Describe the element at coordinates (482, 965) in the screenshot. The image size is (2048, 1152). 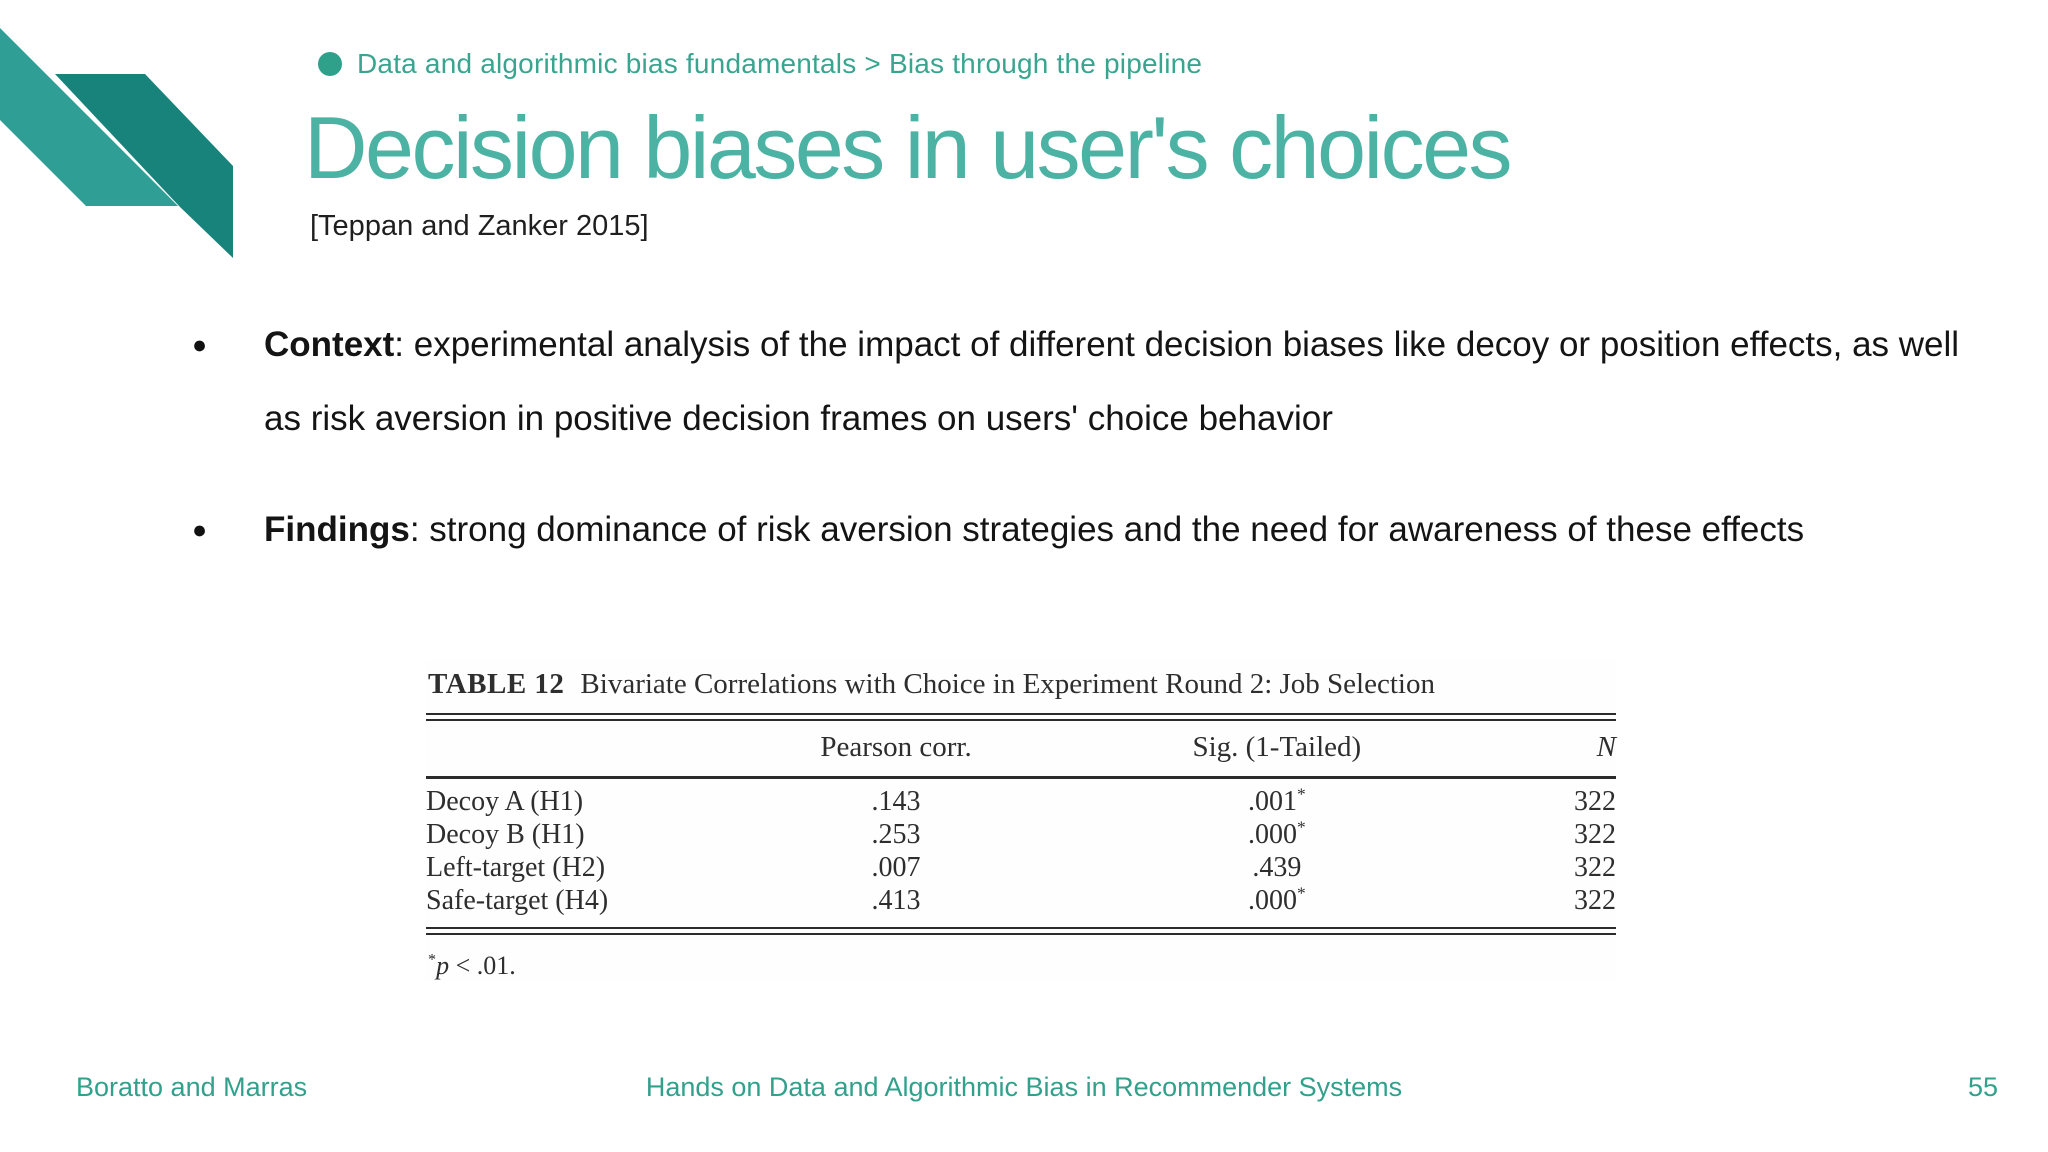
I see `footnote-rest: < .01.` at that location.